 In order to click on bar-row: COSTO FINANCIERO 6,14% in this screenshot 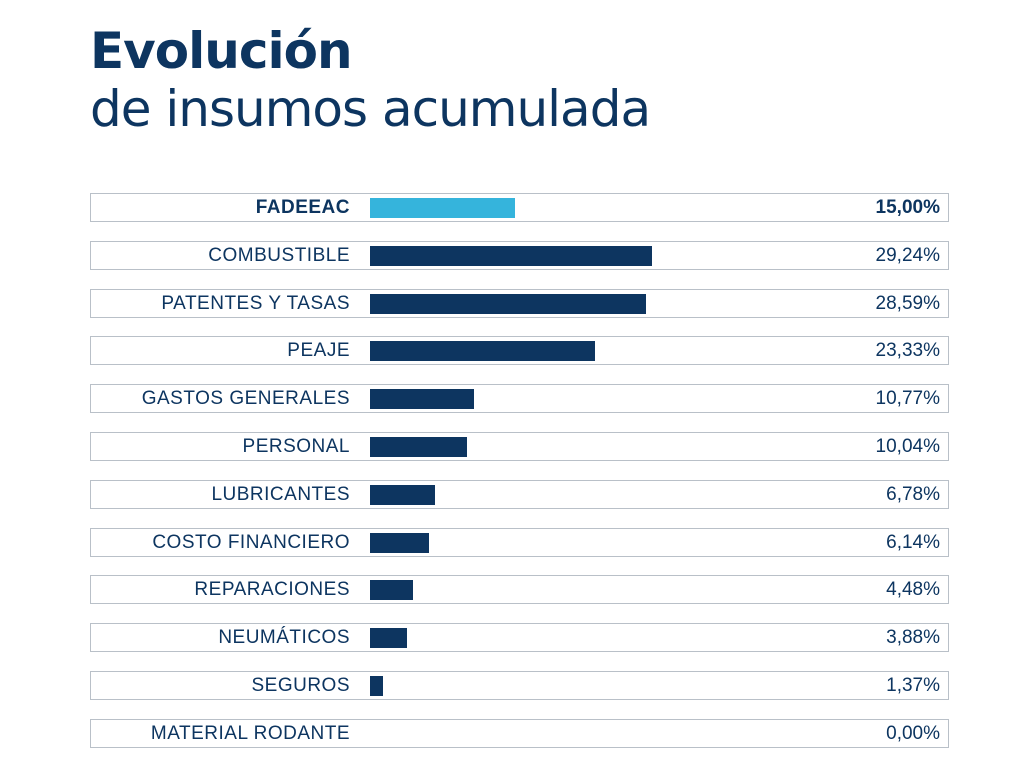, I will do `click(519, 542)`.